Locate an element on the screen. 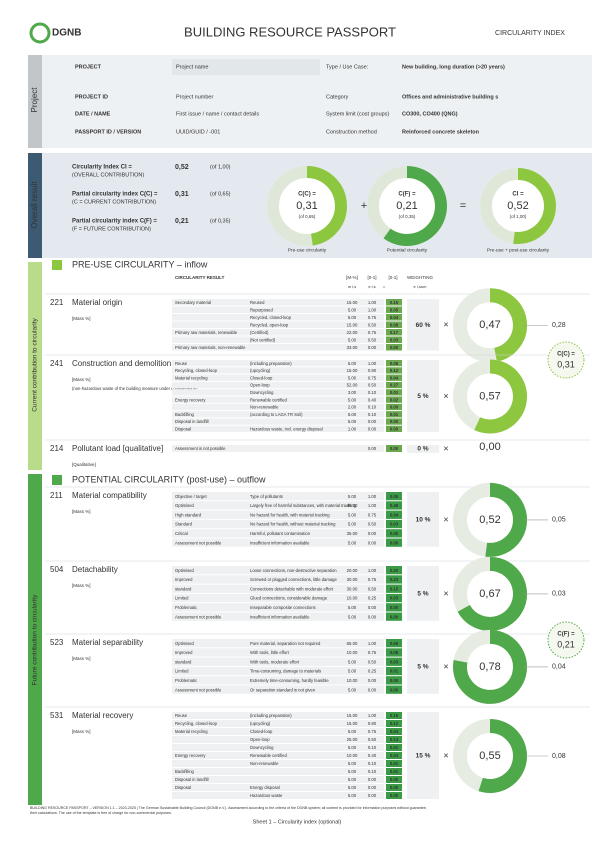 The height and width of the screenshot is (842, 595). group-title: Material separability is located at coordinates (107, 642).